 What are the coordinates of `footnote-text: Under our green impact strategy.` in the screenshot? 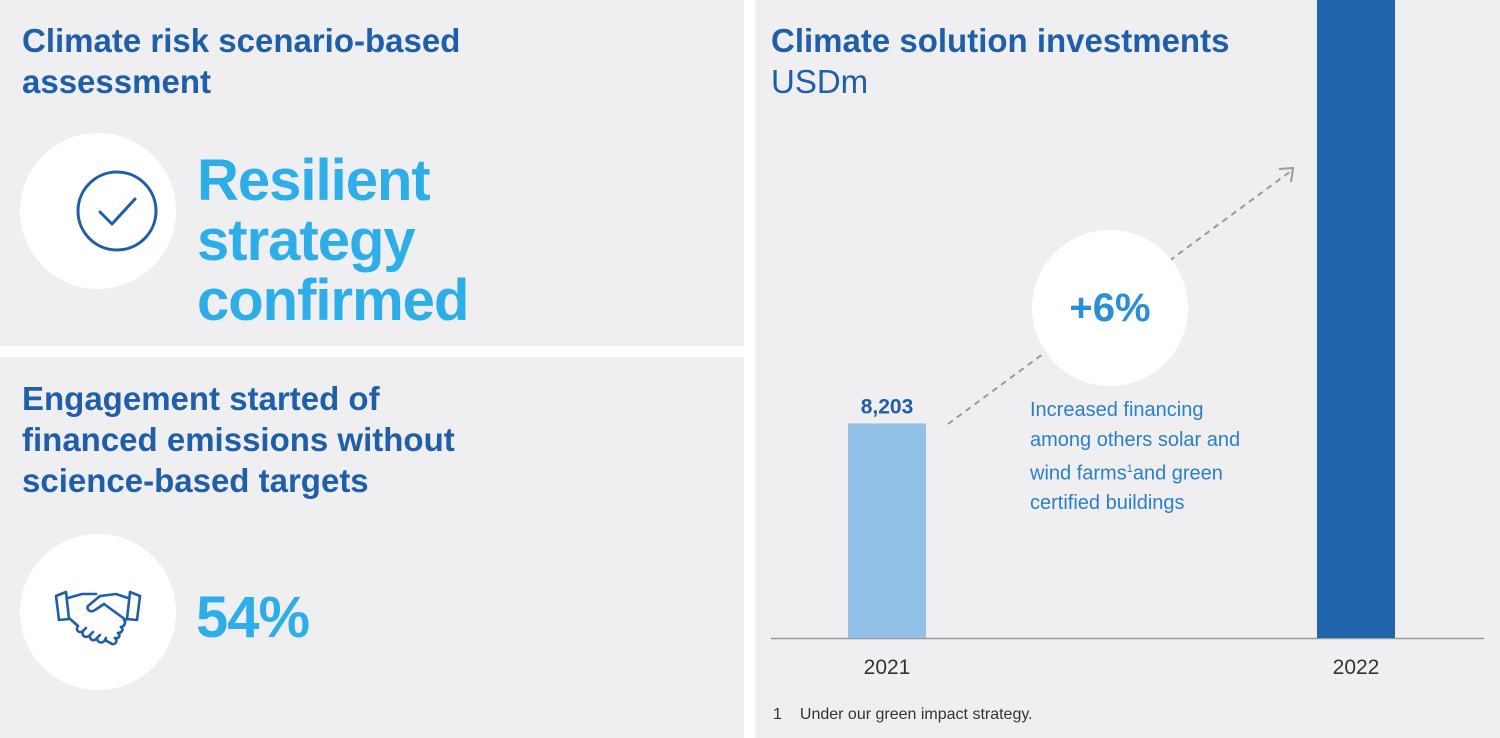 It's located at (916, 714).